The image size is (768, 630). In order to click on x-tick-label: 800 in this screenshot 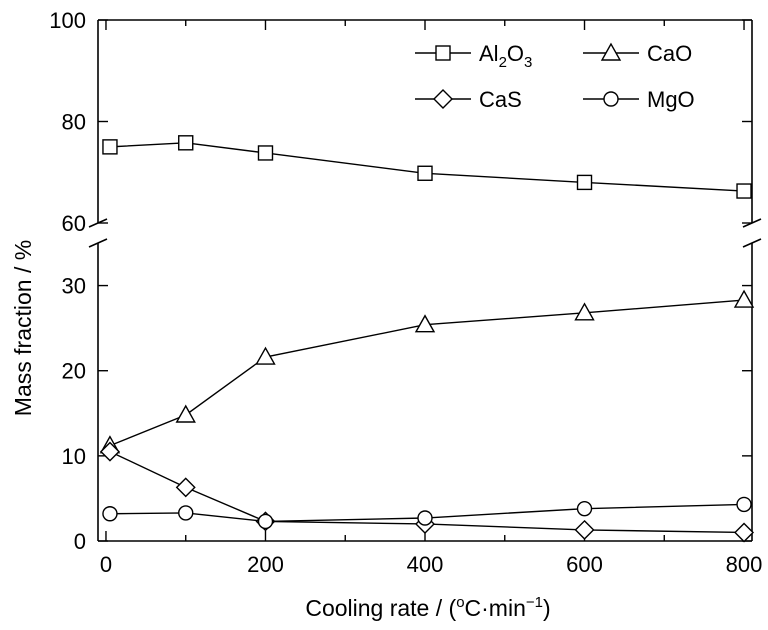, I will do `click(744, 564)`.